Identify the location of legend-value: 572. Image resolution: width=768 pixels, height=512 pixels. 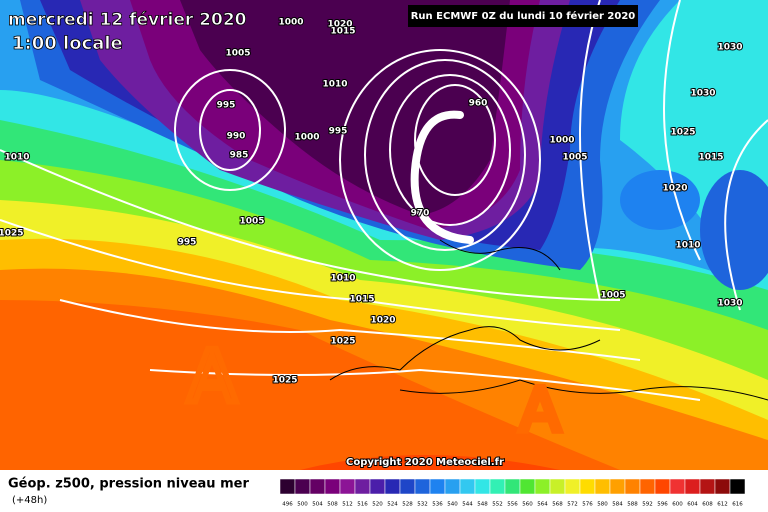
(572, 505).